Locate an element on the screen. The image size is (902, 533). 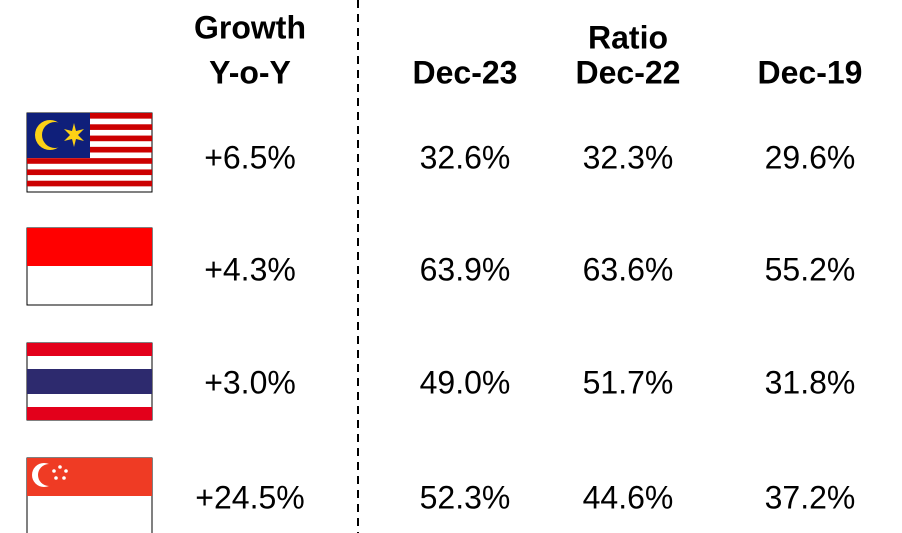
ratio-cell: 29.6% is located at coordinates (810, 157).